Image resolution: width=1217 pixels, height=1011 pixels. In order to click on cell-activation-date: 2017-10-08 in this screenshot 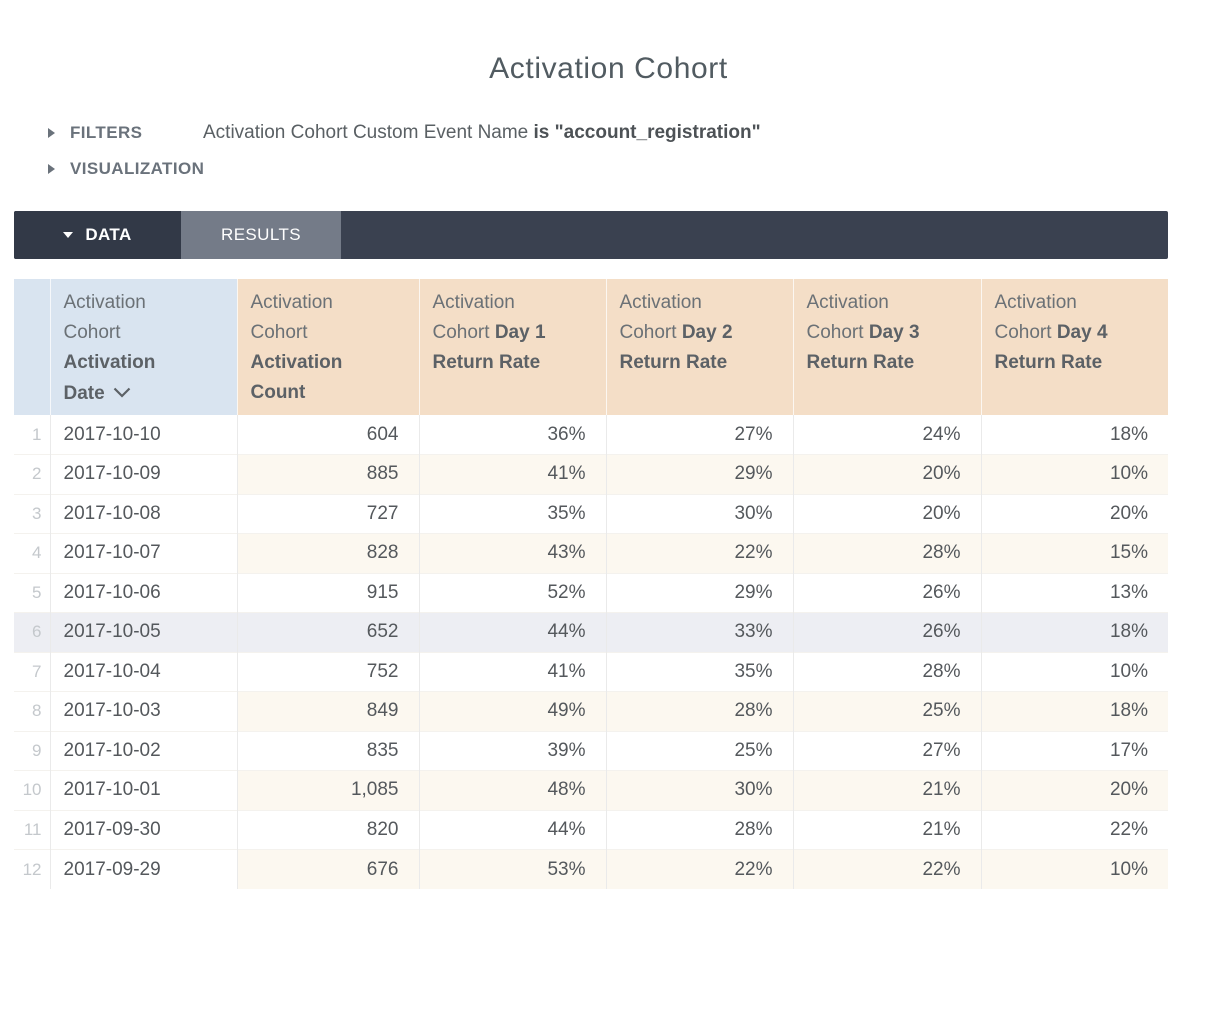, I will do `click(143, 513)`.